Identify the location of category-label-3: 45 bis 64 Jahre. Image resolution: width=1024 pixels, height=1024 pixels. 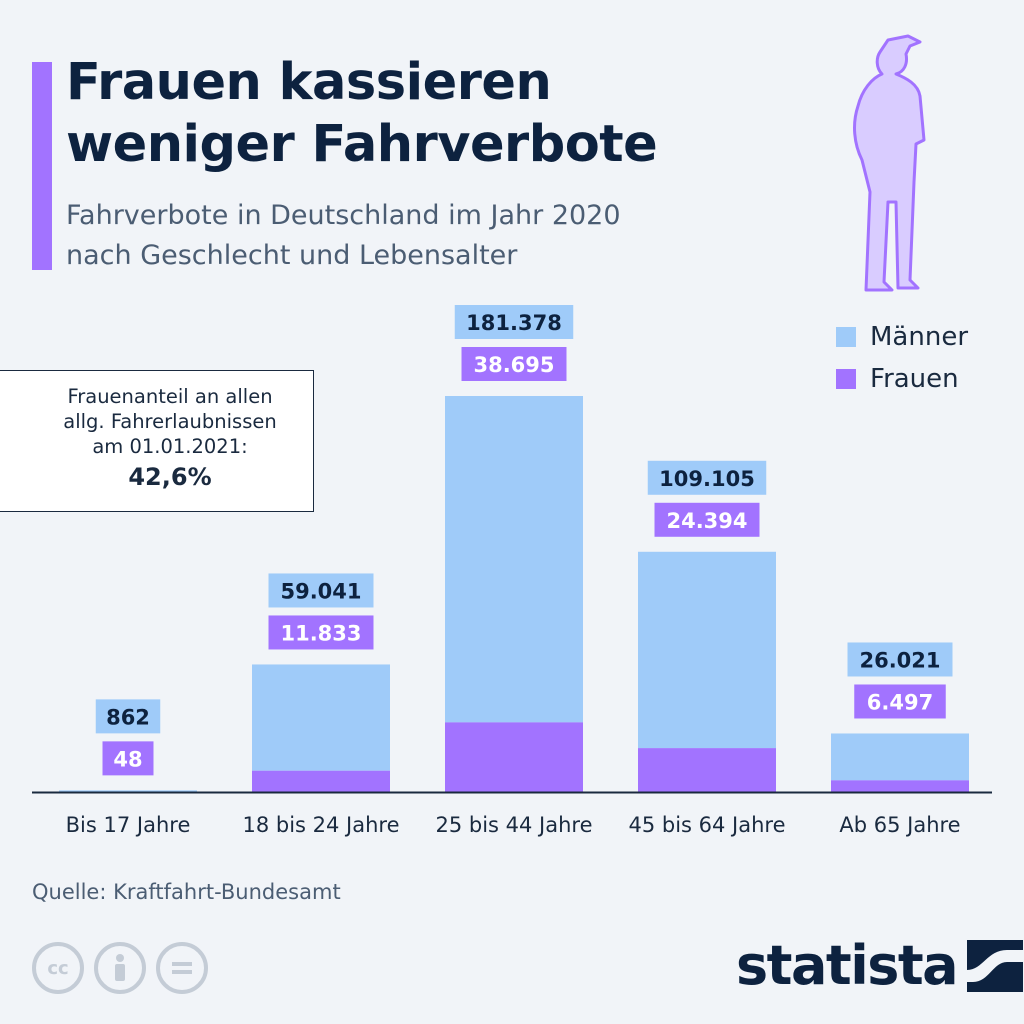
(706, 825).